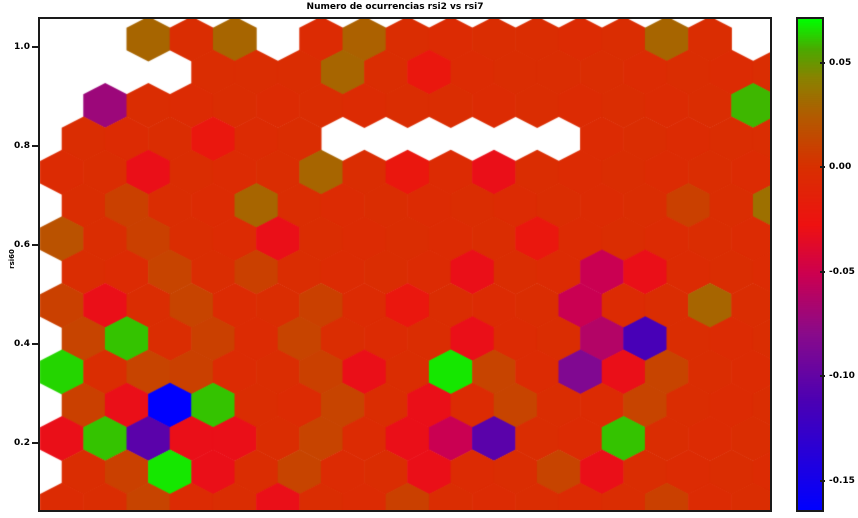 The height and width of the screenshot is (518, 858). What do you see at coordinates (842, 271) in the screenshot?
I see `colorbar-tick-label: -0.05` at bounding box center [842, 271].